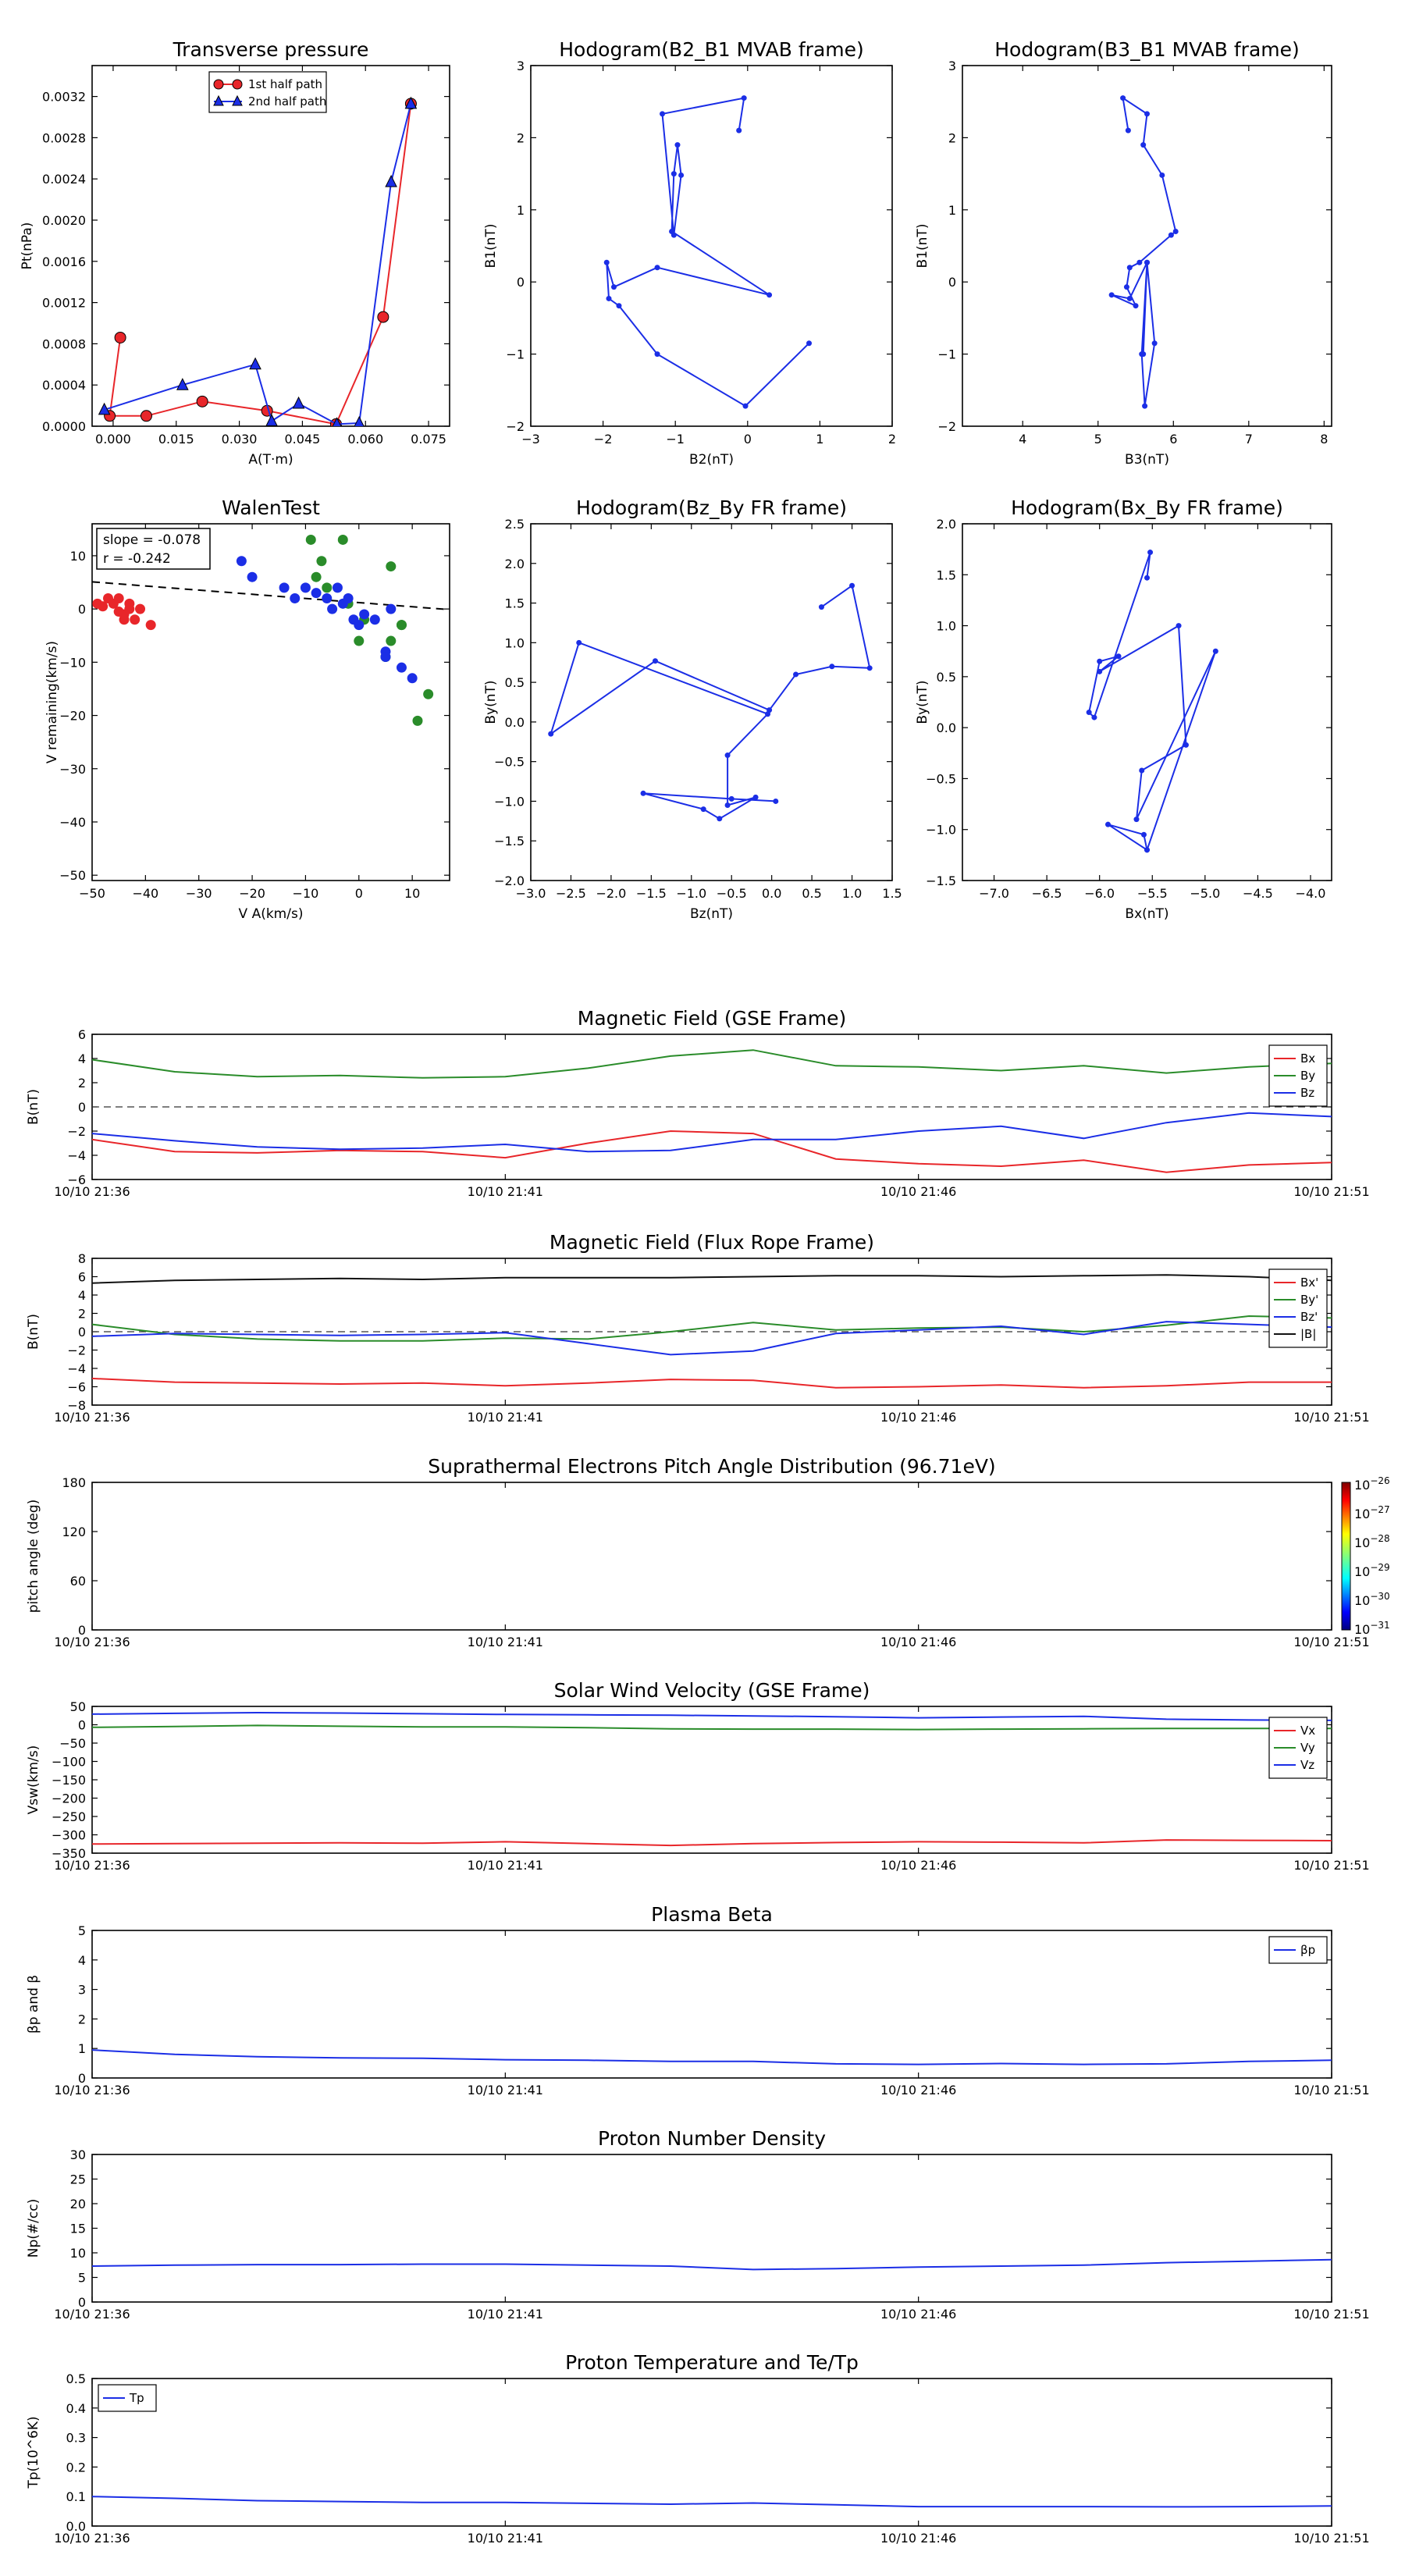 This screenshot has width=1405, height=2576. I want to click on y-tick-label: −150, so click(69, 1780).